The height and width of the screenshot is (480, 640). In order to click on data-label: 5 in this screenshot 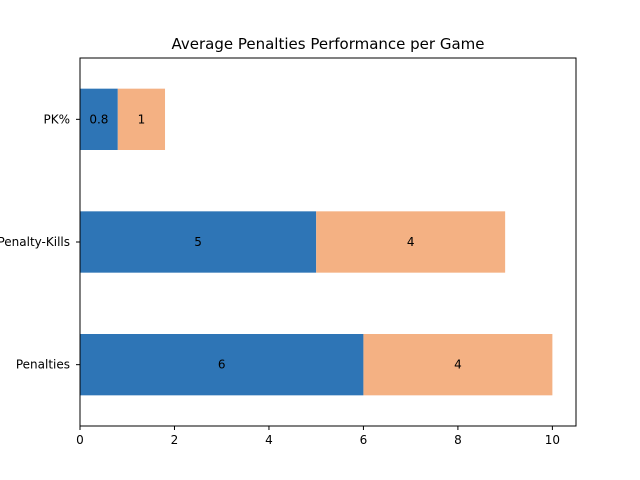, I will do `click(198, 242)`.